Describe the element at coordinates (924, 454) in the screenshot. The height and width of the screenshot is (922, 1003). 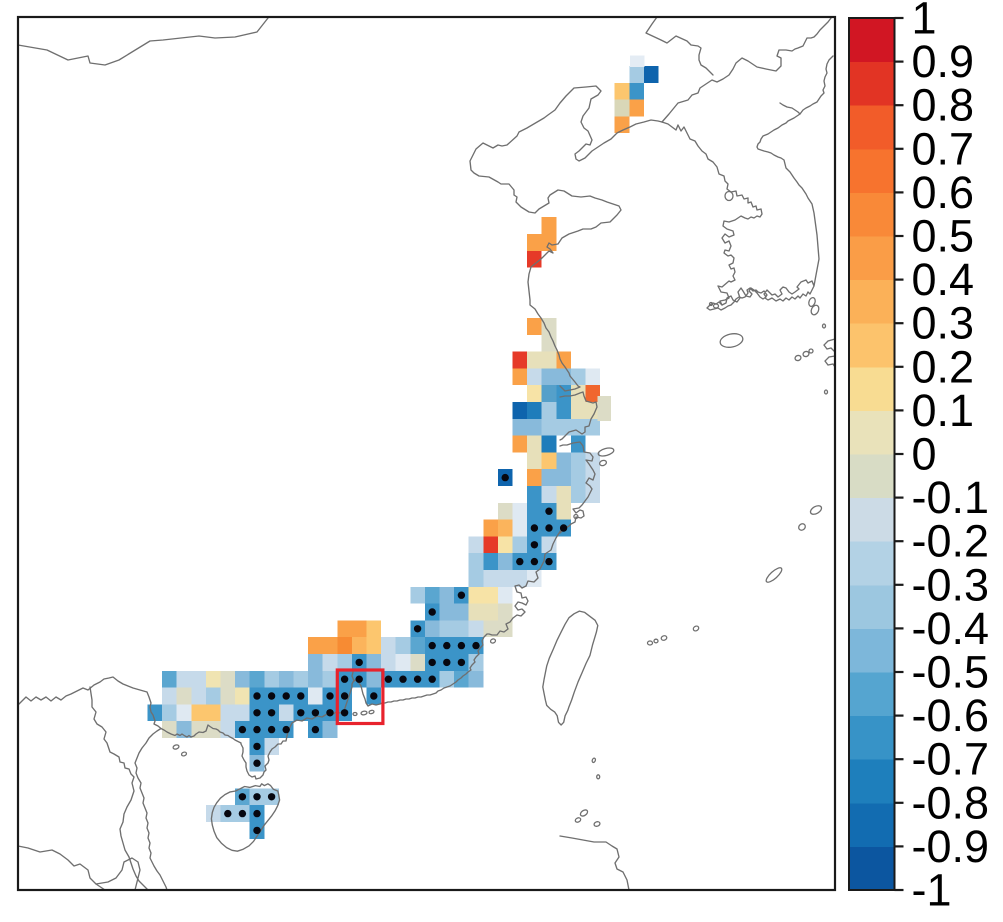
I see `svg-text: 0` at that location.